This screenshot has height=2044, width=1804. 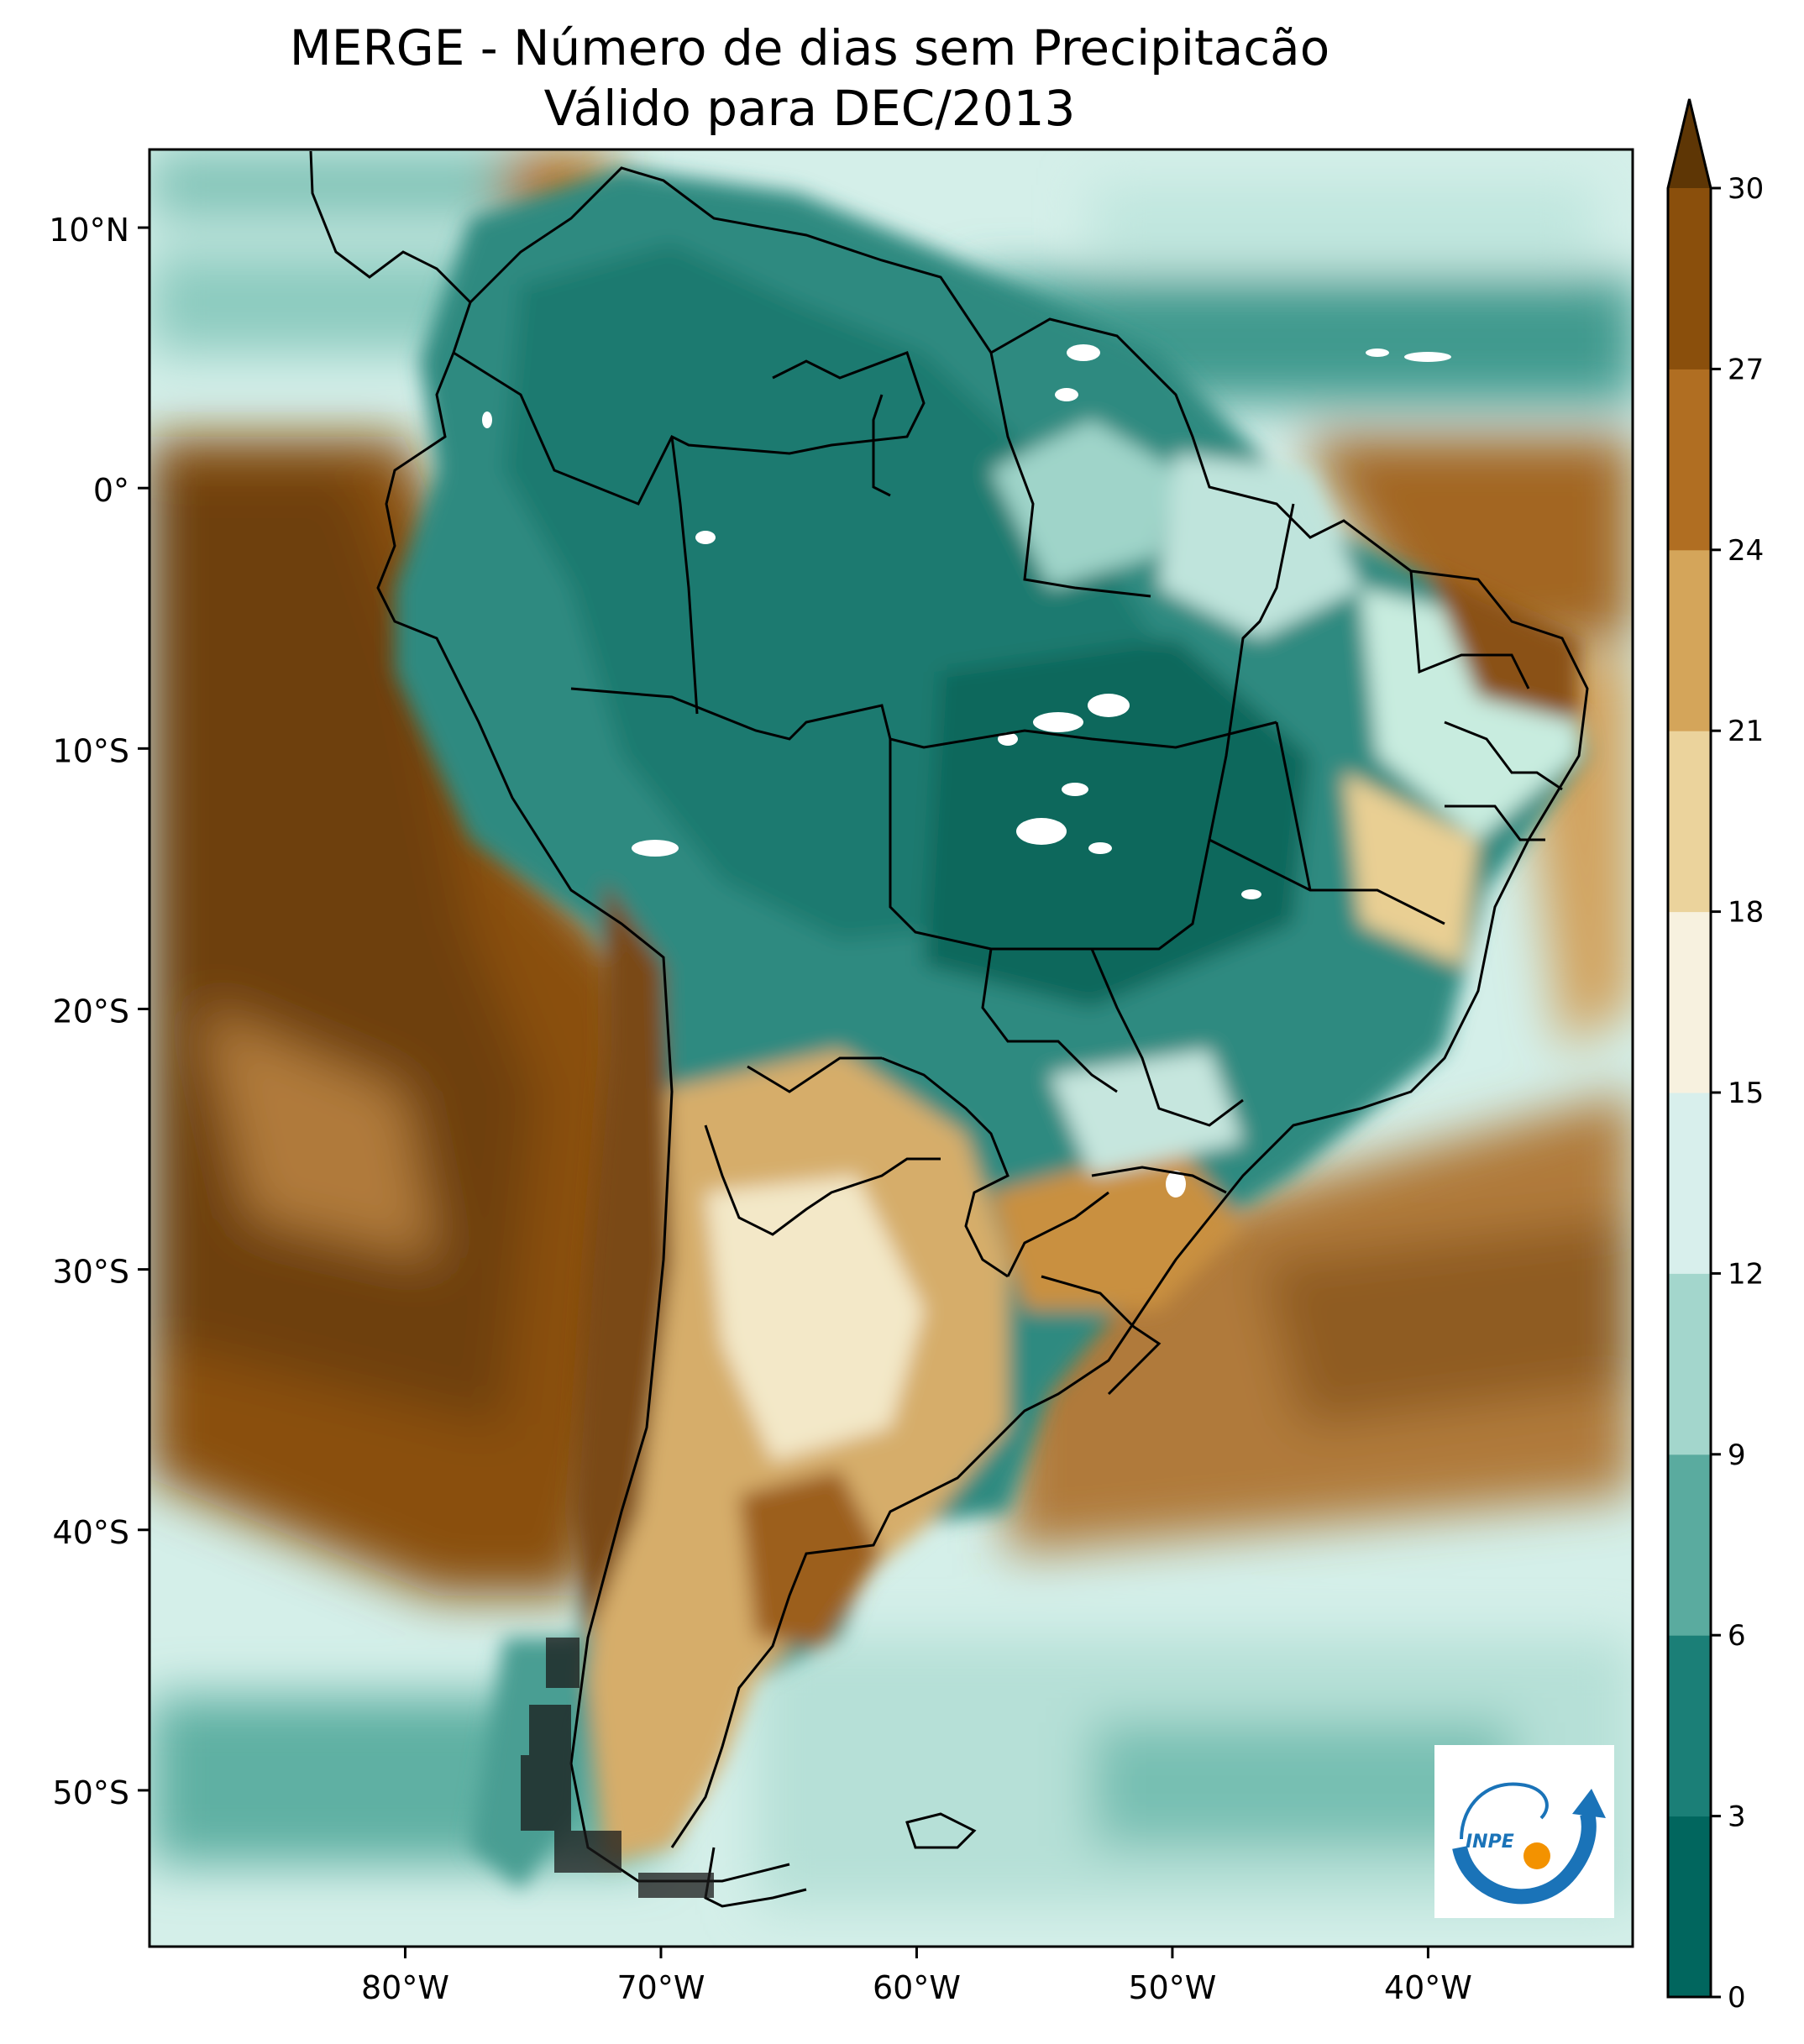 What do you see at coordinates (809, 108) in the screenshot?
I see `chart-title-line2: Válido para DEC/2013` at bounding box center [809, 108].